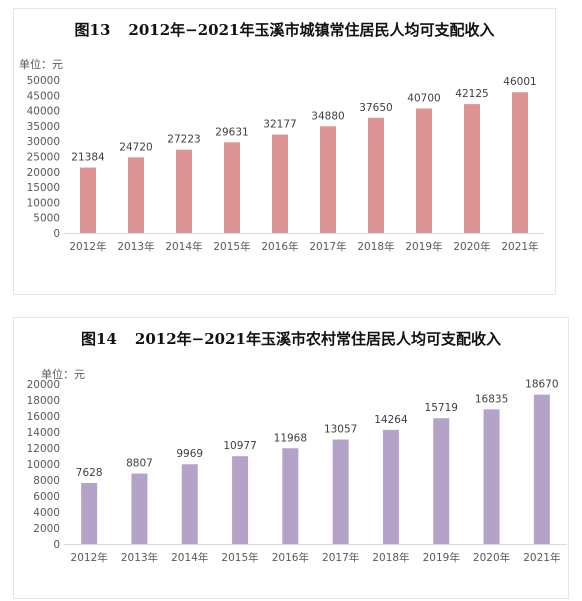 The width and height of the screenshot is (582, 601). Describe the element at coordinates (43, 417) in the screenshot. I see `rural-ytick-label: 16000` at that location.